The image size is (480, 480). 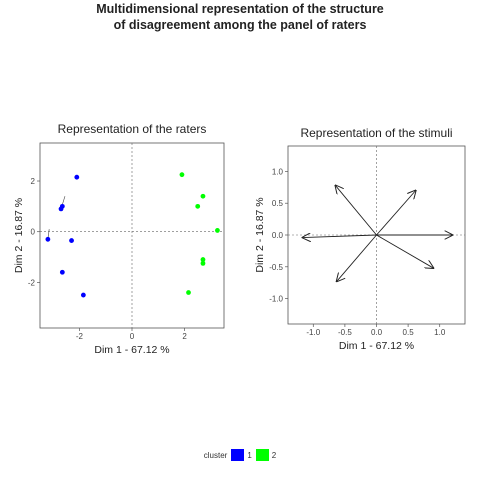 What do you see at coordinates (313, 332) in the screenshot?
I see `stimuli-x-tick-label: -1.0` at bounding box center [313, 332].